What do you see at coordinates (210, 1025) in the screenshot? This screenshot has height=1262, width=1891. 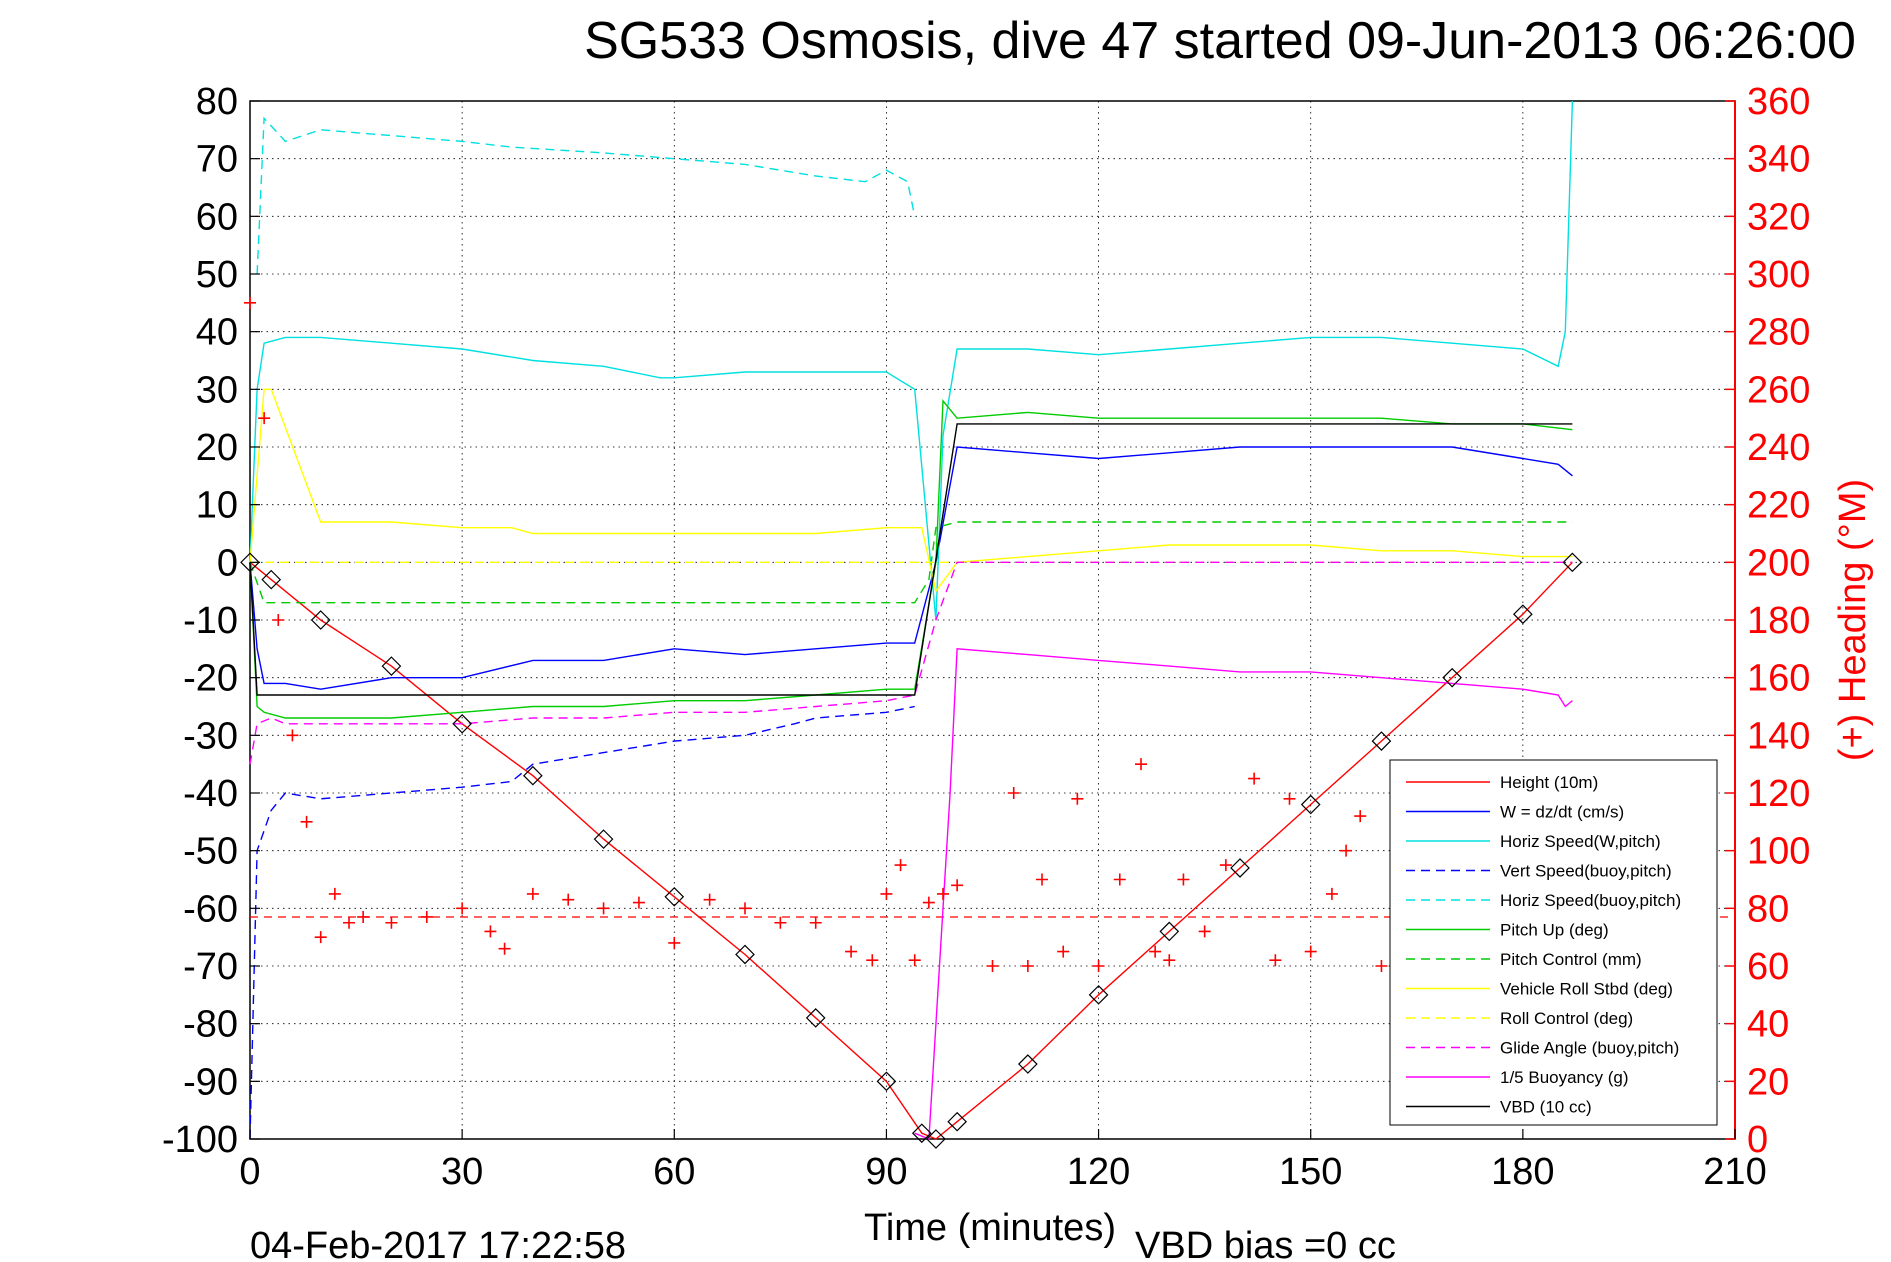 I see `y-tick-label: -80` at bounding box center [210, 1025].